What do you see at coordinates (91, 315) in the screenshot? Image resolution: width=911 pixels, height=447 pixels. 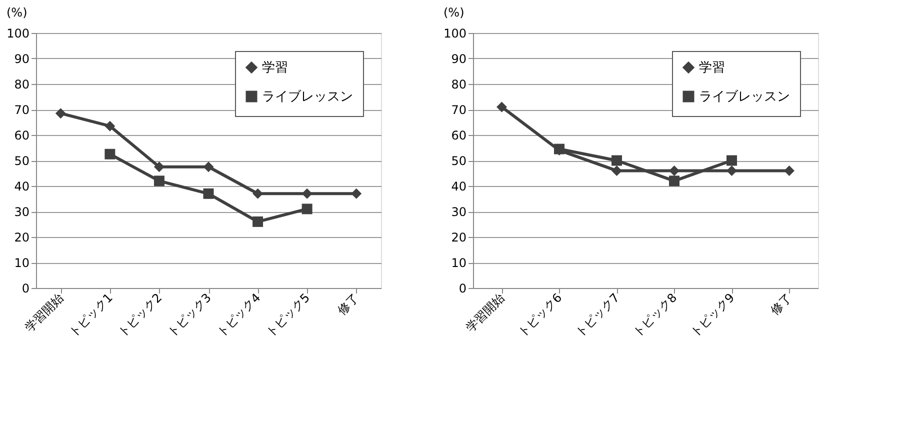 I see `x-tick-label: トピック1` at bounding box center [91, 315].